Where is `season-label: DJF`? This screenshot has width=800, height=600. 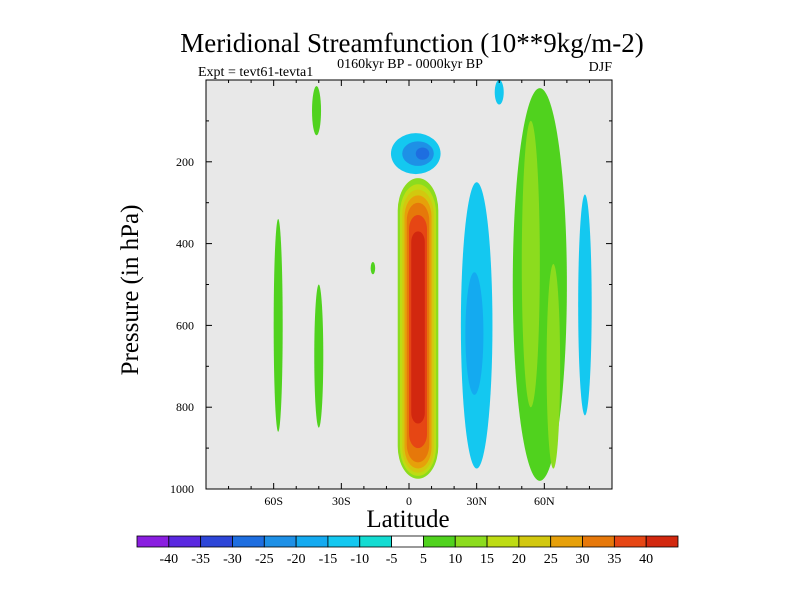 season-label: DJF is located at coordinates (601, 67).